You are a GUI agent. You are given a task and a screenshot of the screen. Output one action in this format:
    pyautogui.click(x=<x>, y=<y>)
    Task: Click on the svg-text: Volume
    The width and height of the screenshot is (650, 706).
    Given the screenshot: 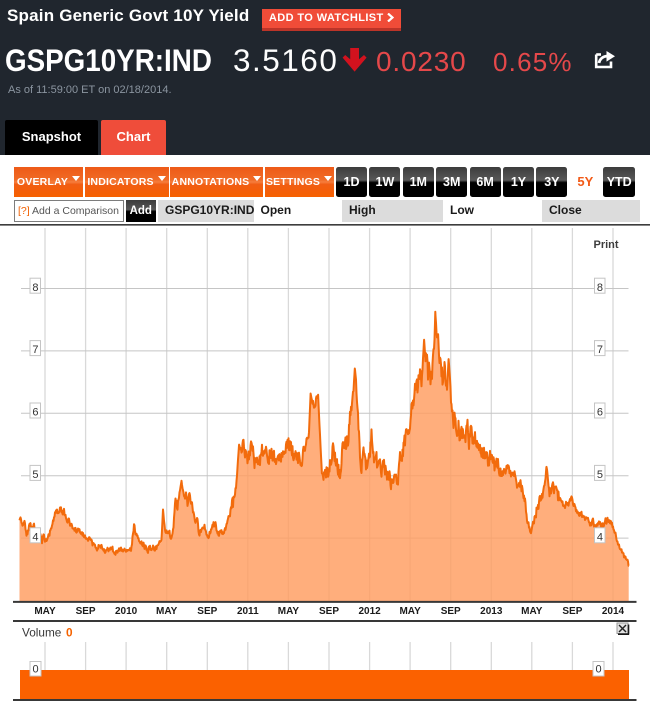 What is the action you would take?
    pyautogui.click(x=42, y=633)
    